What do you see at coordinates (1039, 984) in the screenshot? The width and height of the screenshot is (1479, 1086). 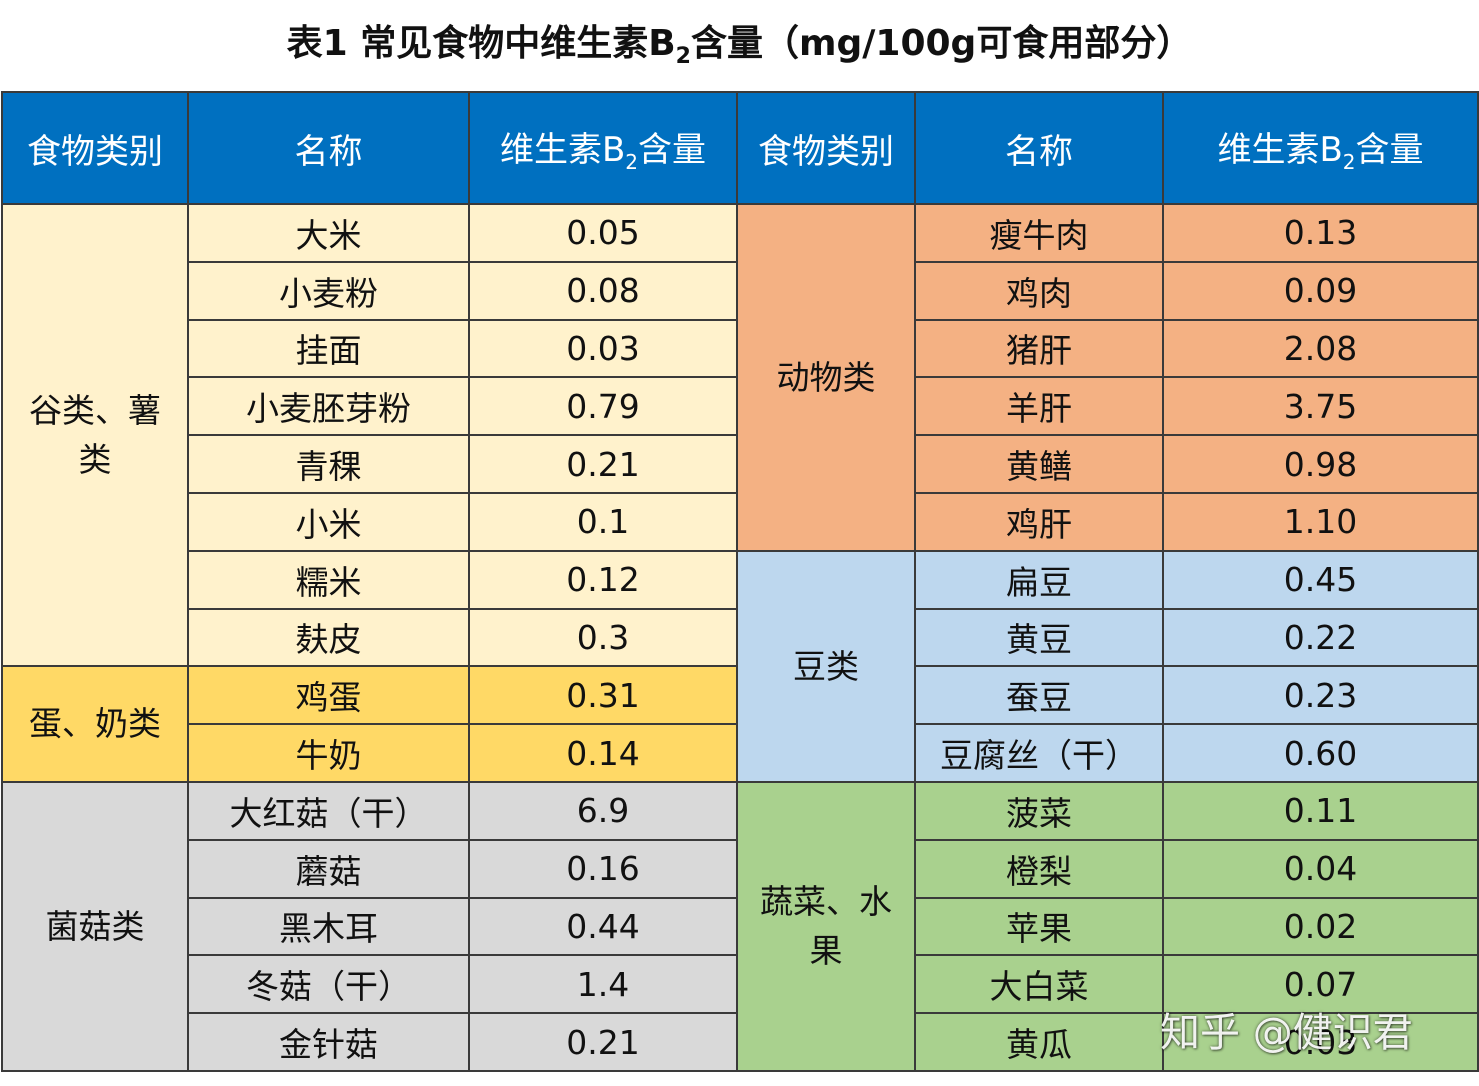 I see `food-name: 大白菜` at bounding box center [1039, 984].